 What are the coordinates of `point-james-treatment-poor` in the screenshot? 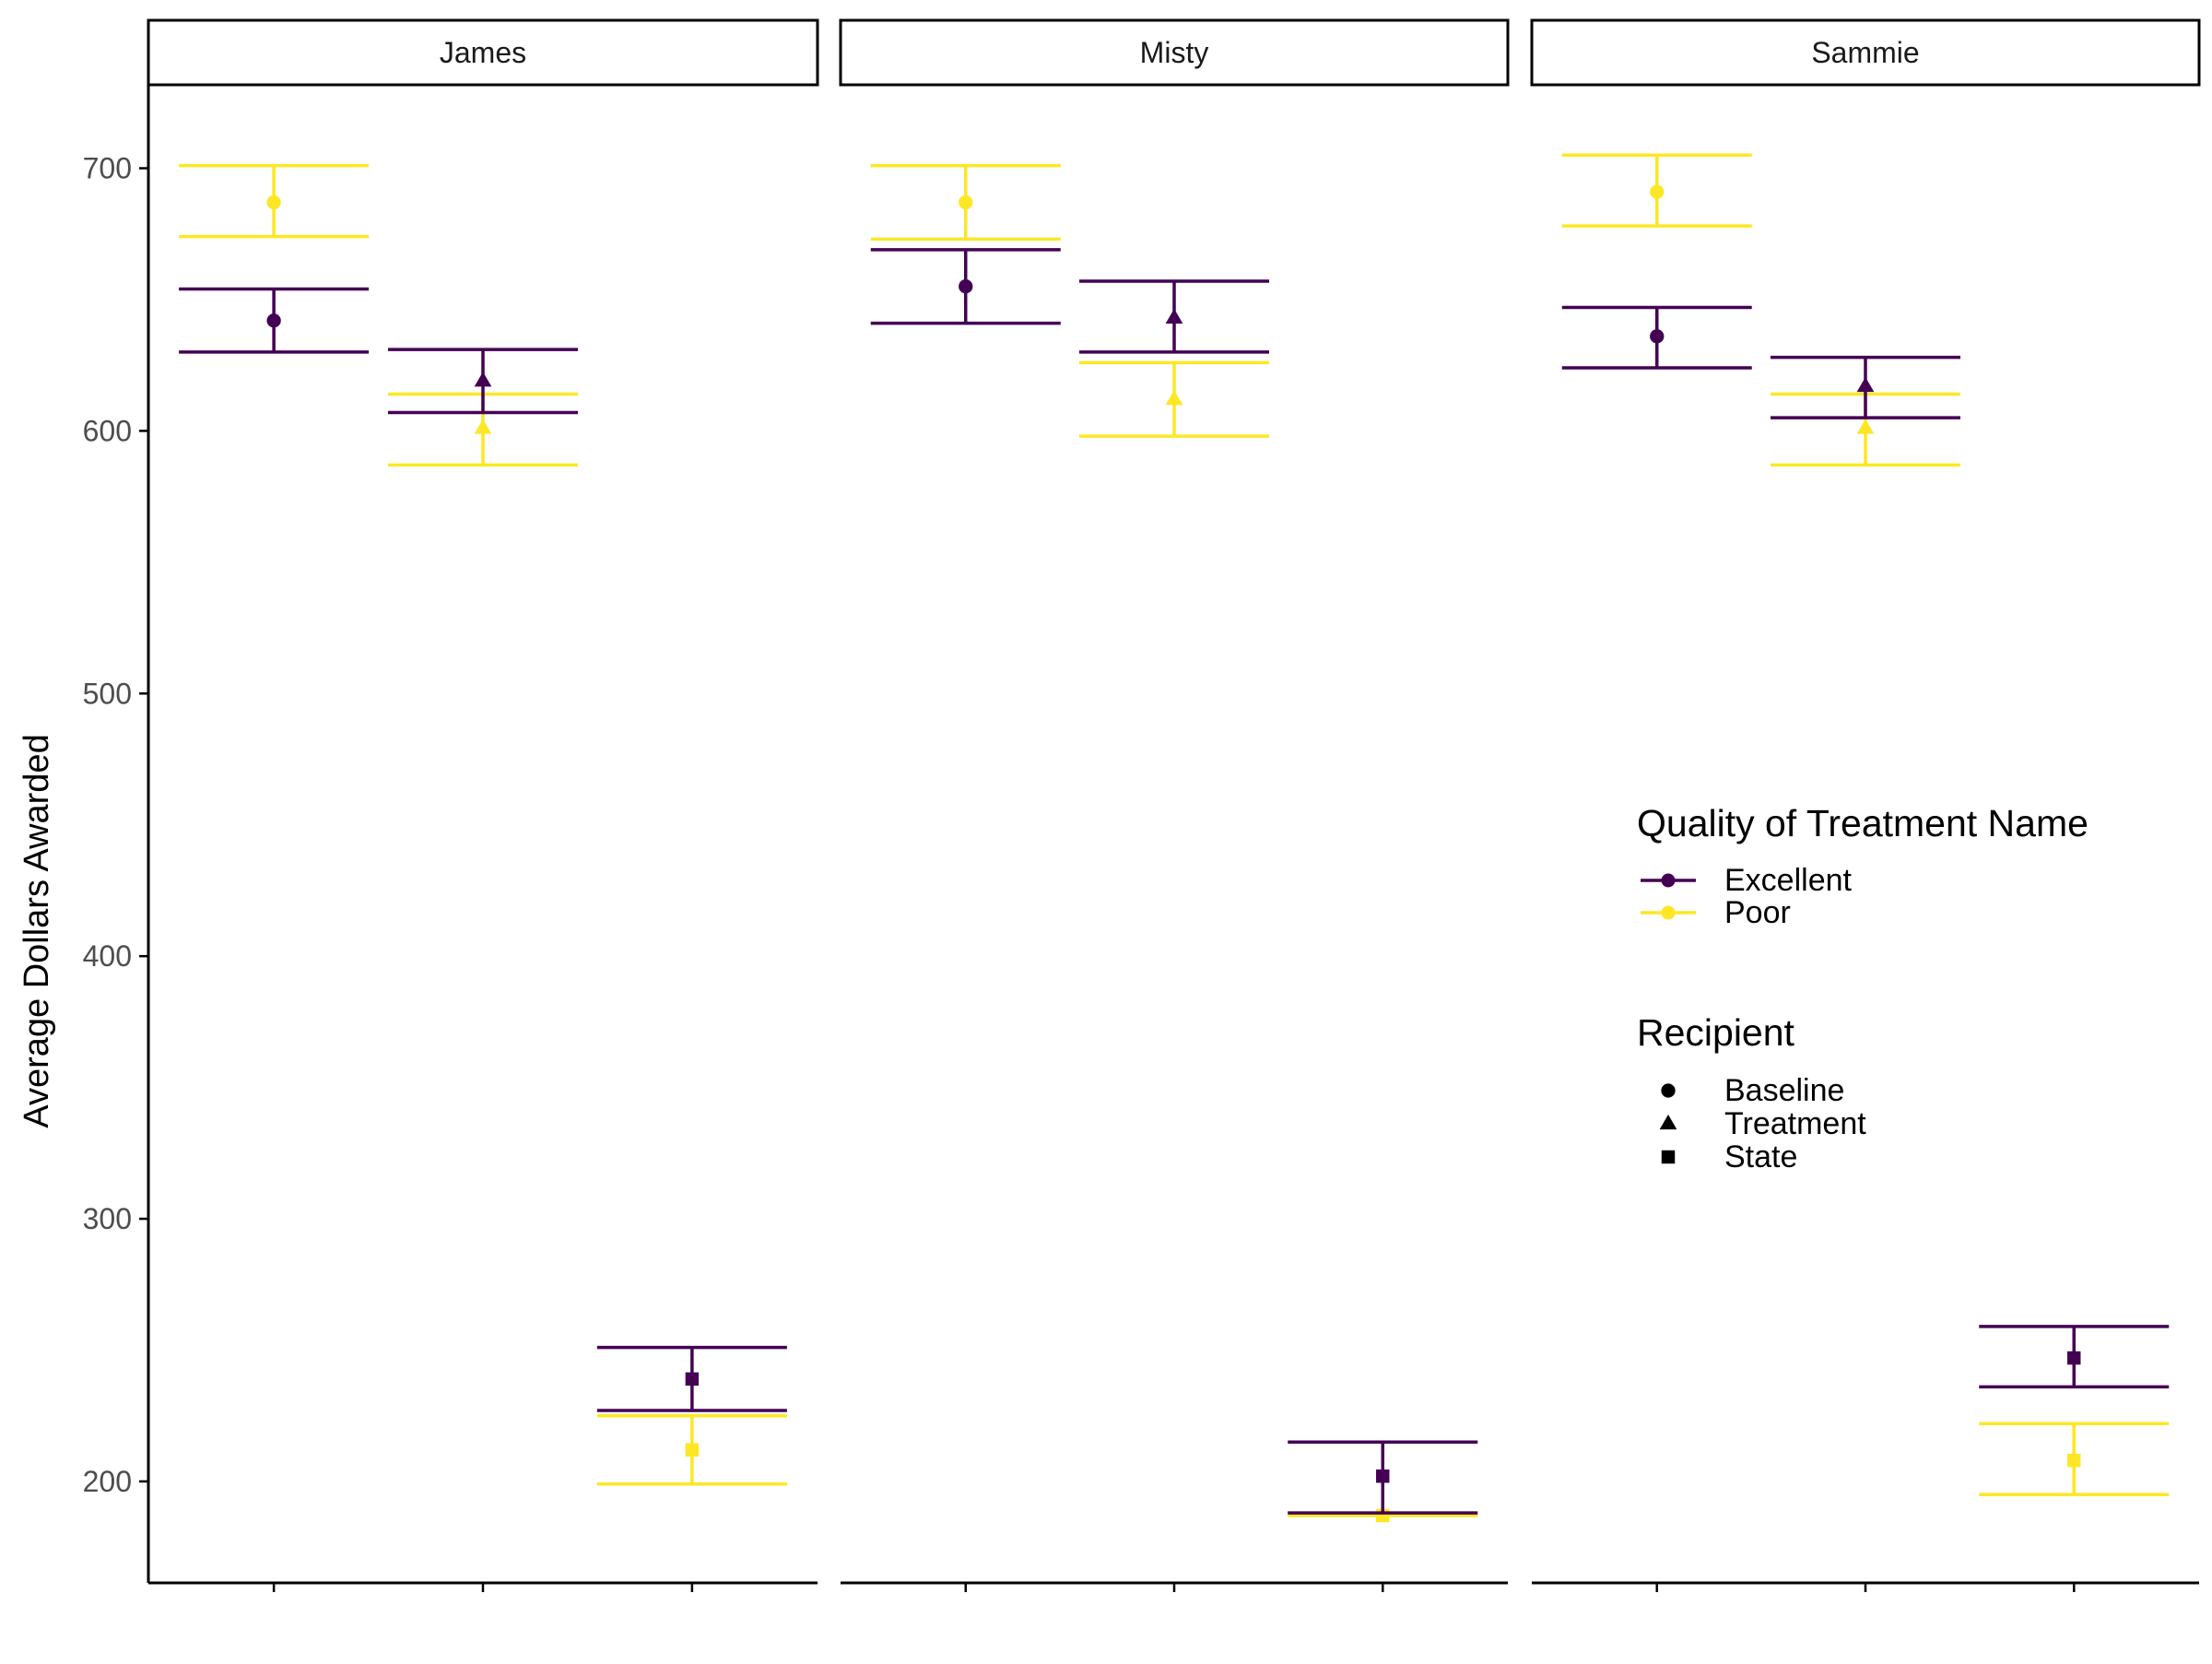 It's located at (483, 426).